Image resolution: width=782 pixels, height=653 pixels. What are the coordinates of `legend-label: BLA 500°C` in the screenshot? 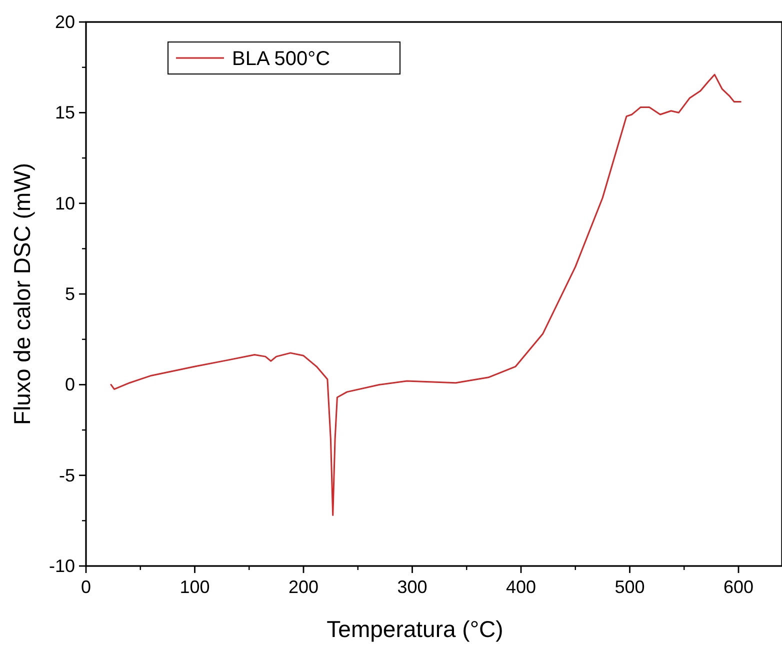 It's located at (281, 59).